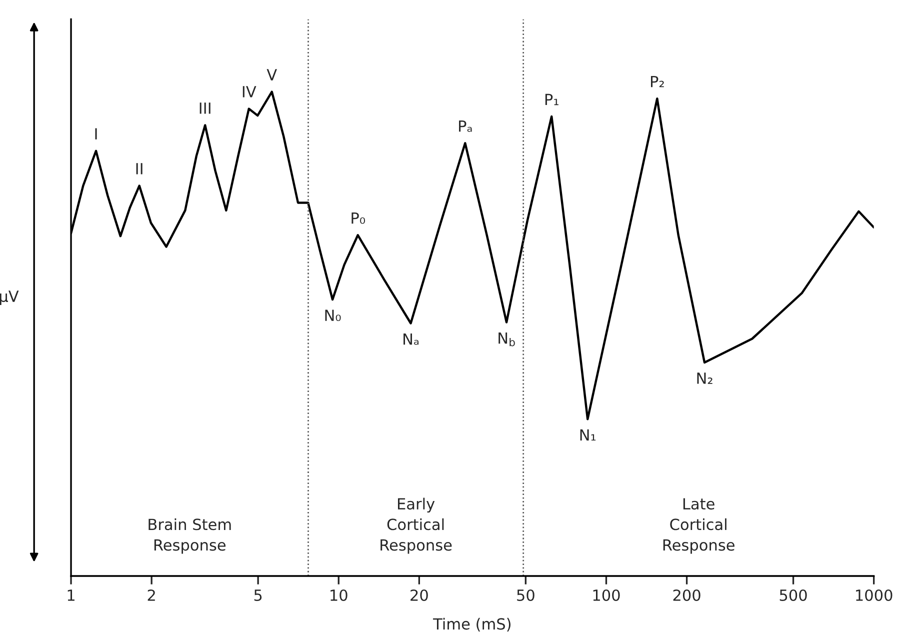  Describe the element at coordinates (139, 168) in the screenshot. I see `annotation: II` at that location.